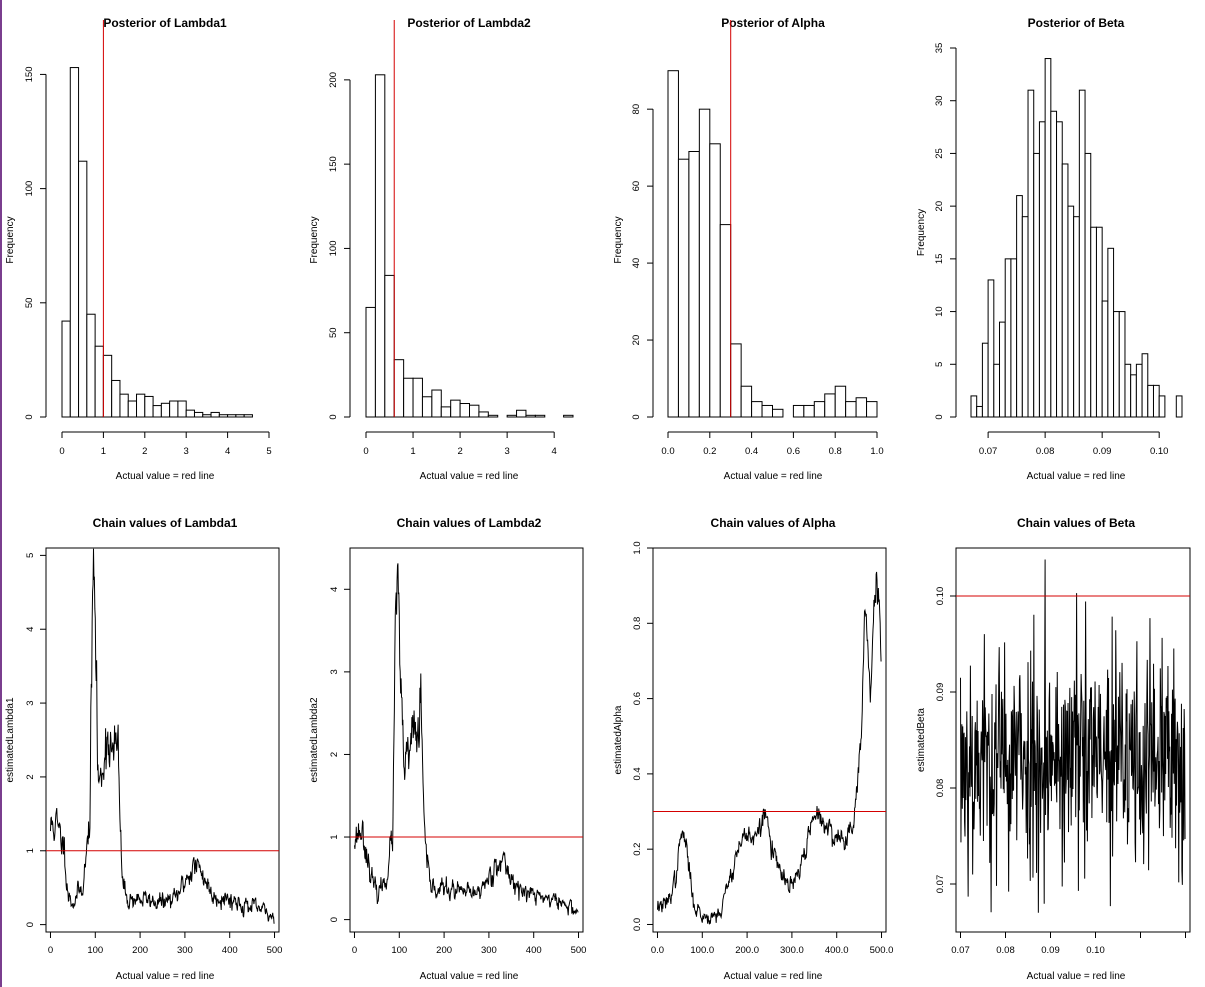  Describe the element at coordinates (469, 523) in the screenshot. I see `chart-title: Chain values of Lambda2` at that location.